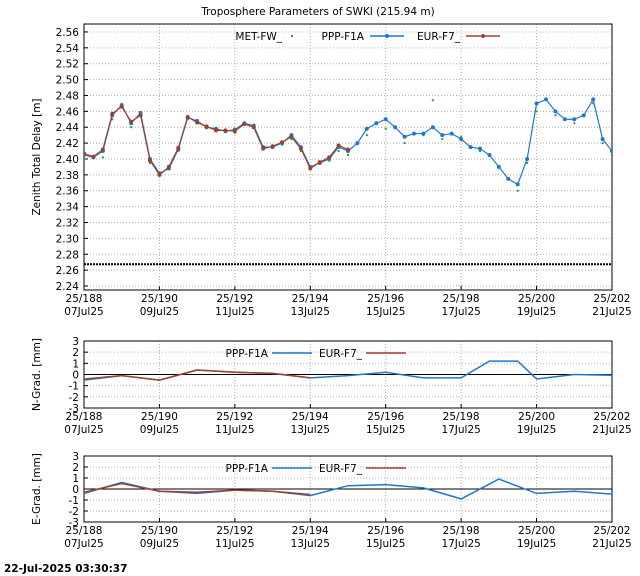  I want to click on y-tick-label: 0, so click(75, 376).